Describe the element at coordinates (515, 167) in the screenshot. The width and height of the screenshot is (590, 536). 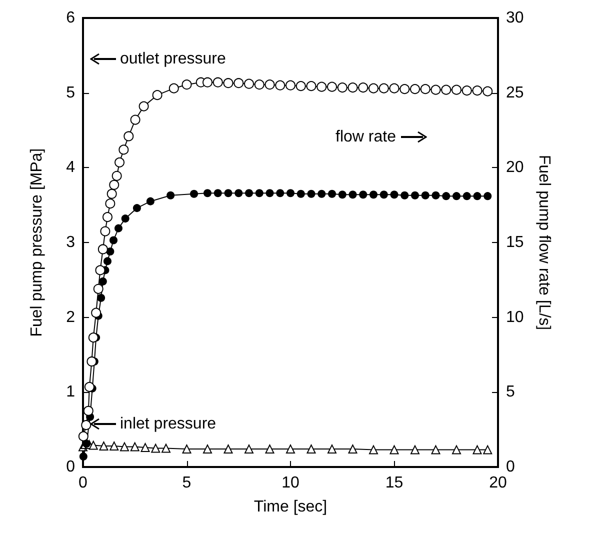
I see `y2-tick-label: 20` at that location.